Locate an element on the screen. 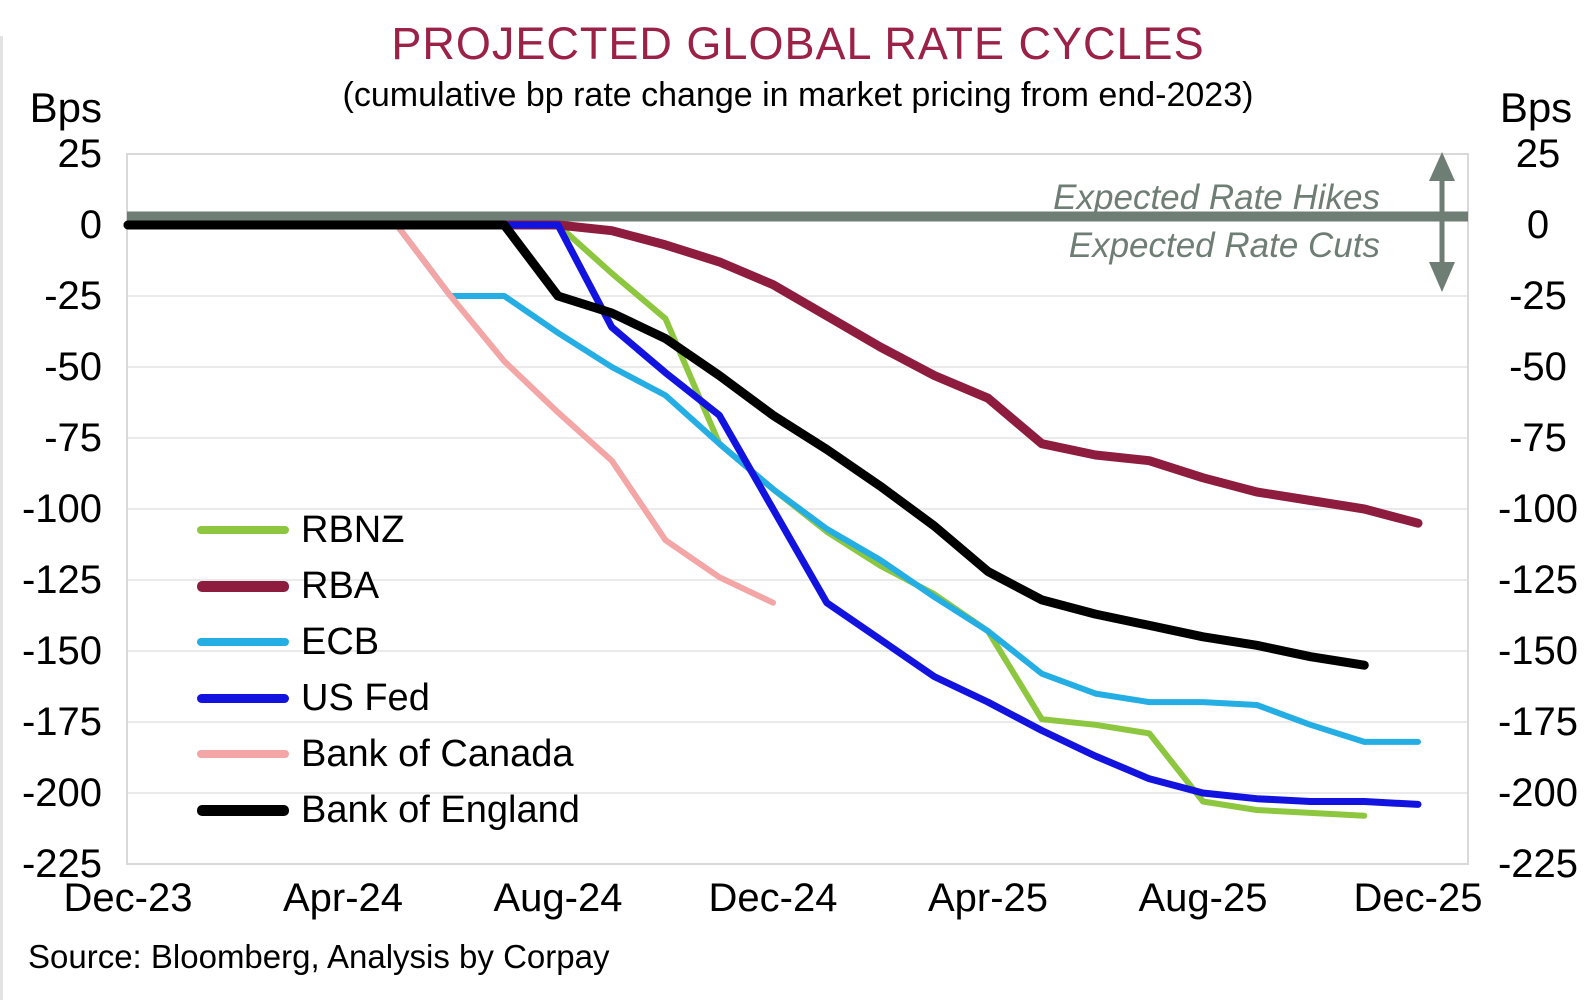 This screenshot has width=1596, height=1000. y-tick-label-left: -100 is located at coordinates (61, 509).